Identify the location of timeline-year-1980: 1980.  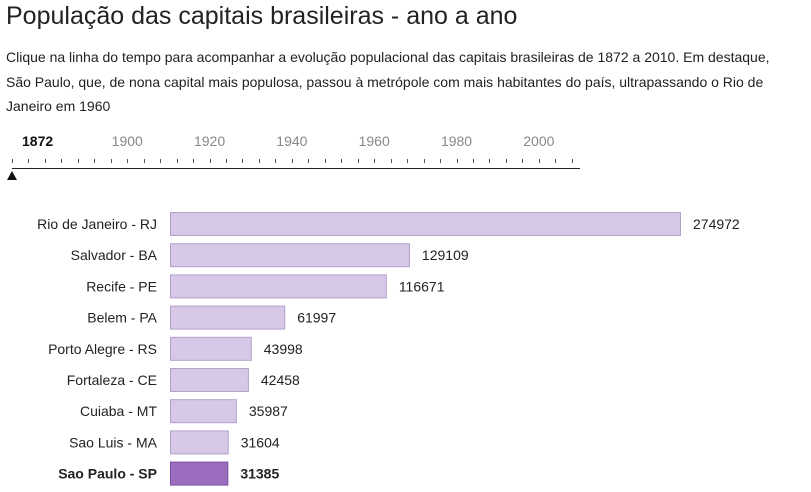
(456, 141).